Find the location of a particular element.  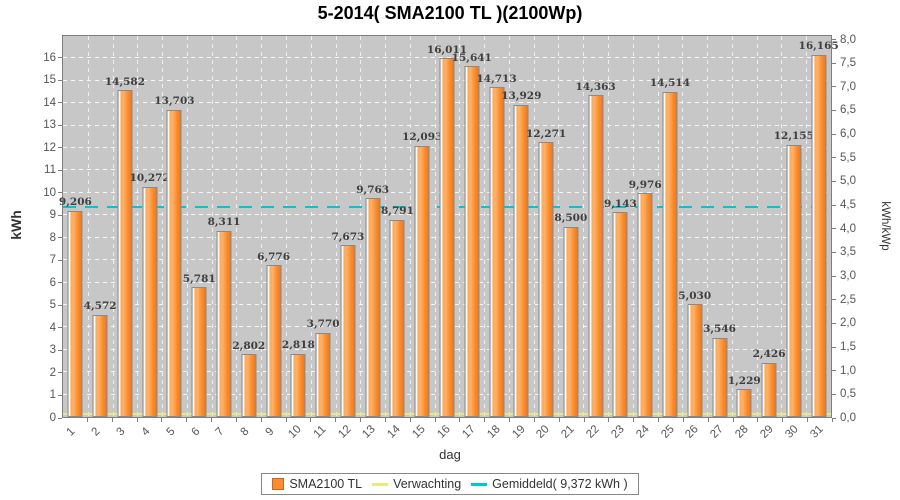

y-left-tick-label: 0 is located at coordinates (52, 418).